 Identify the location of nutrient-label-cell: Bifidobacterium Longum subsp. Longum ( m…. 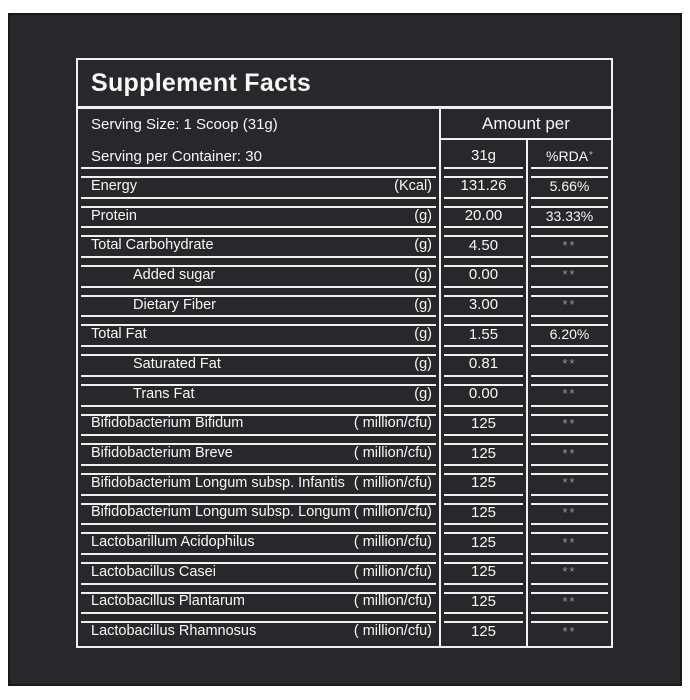
(259, 510).